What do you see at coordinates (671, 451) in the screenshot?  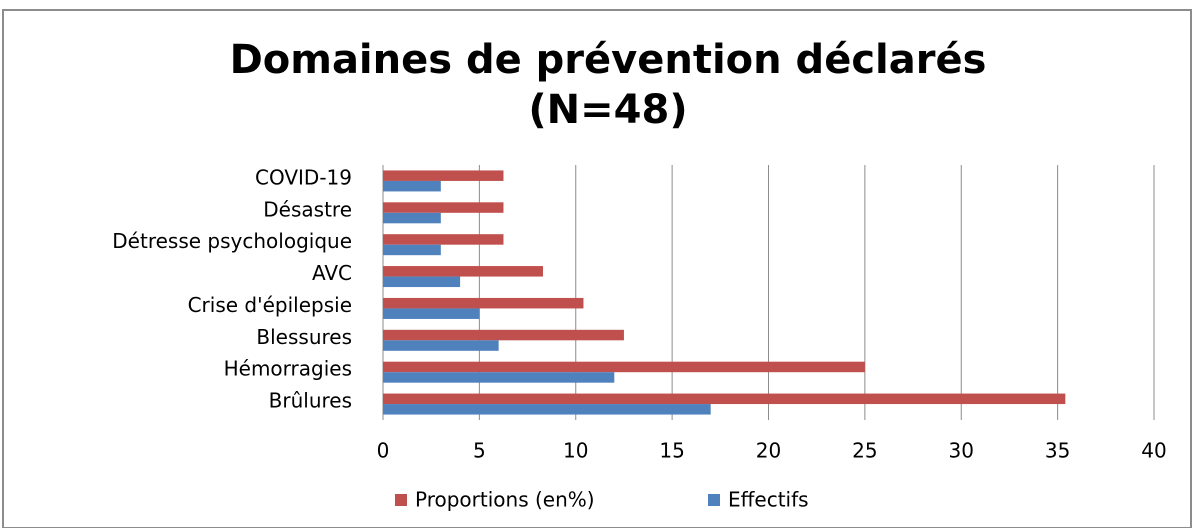 I see `x-tick-label: 15` at bounding box center [671, 451].